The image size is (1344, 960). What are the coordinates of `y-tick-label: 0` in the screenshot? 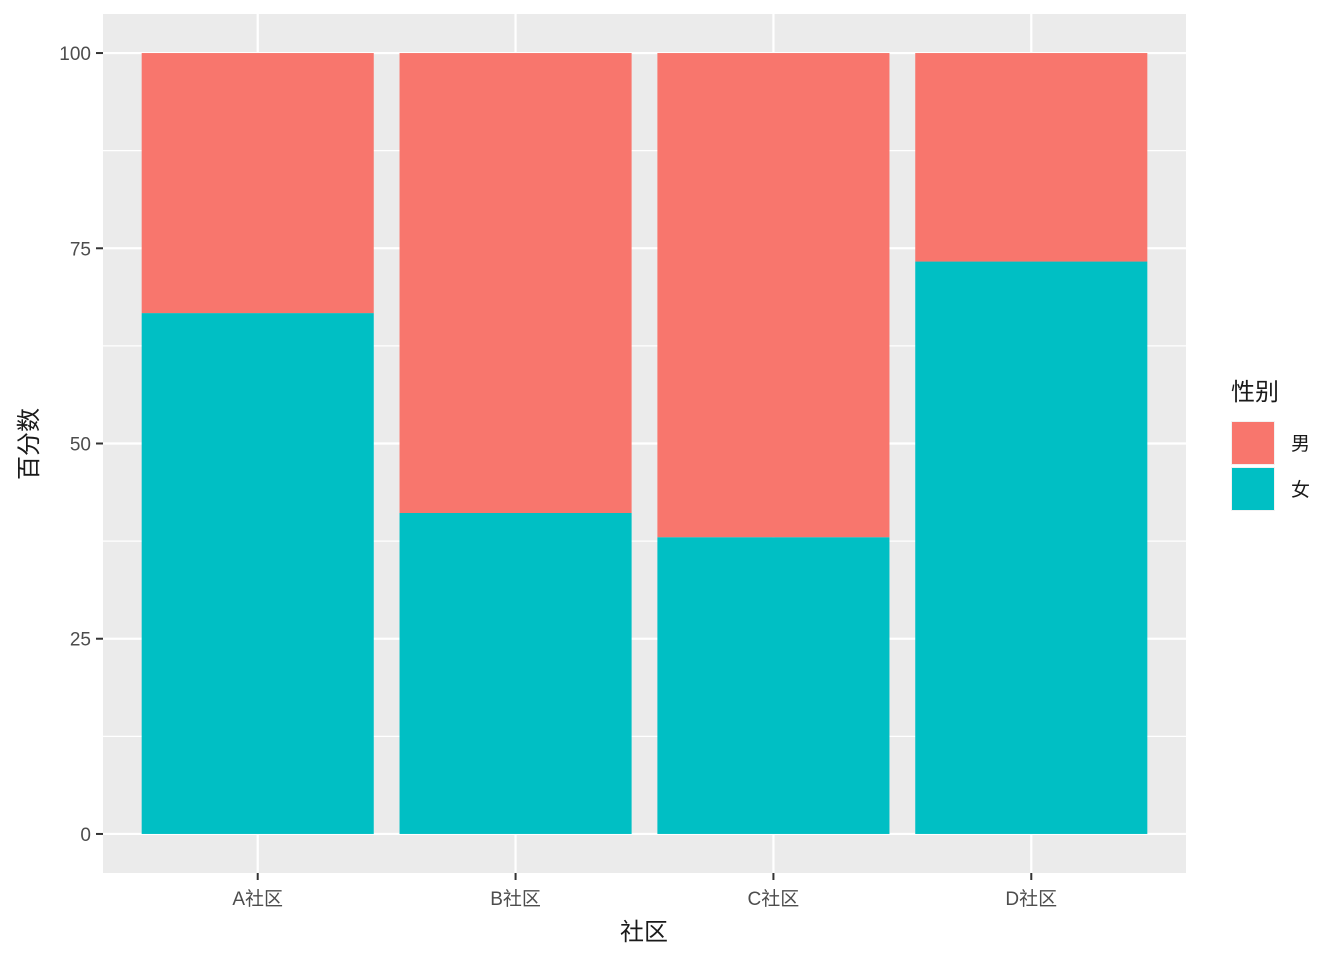 It's located at (85, 835).